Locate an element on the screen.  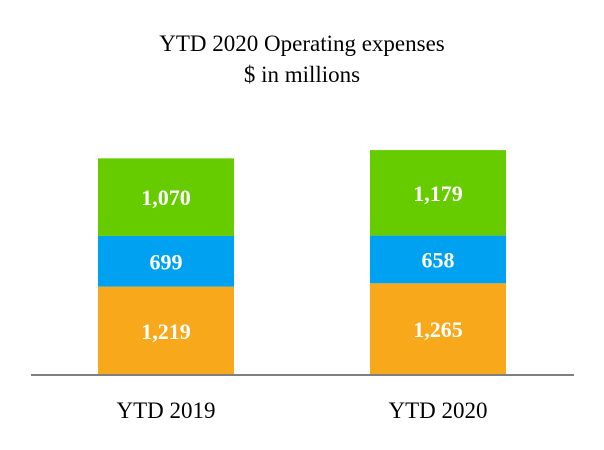
data-label-top-2: 1,179 is located at coordinates (438, 193).